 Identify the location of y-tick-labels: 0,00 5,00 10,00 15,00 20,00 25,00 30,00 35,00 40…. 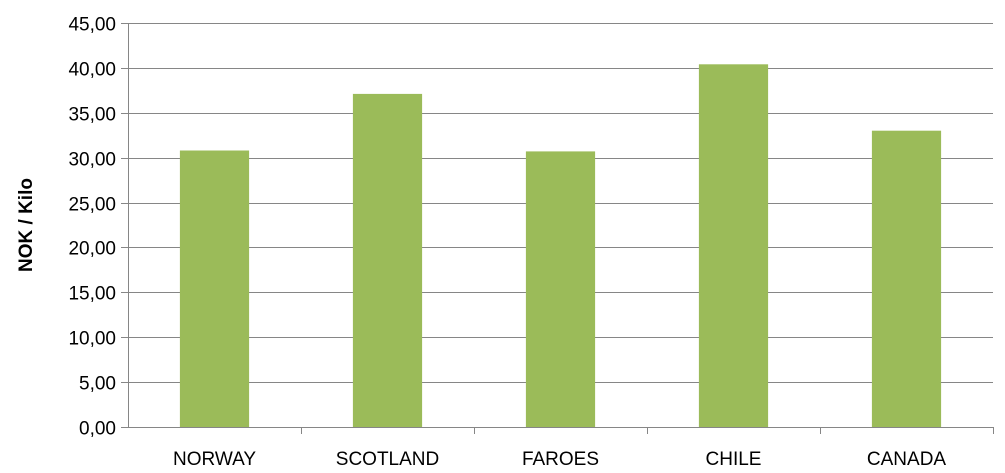
(98, 227).